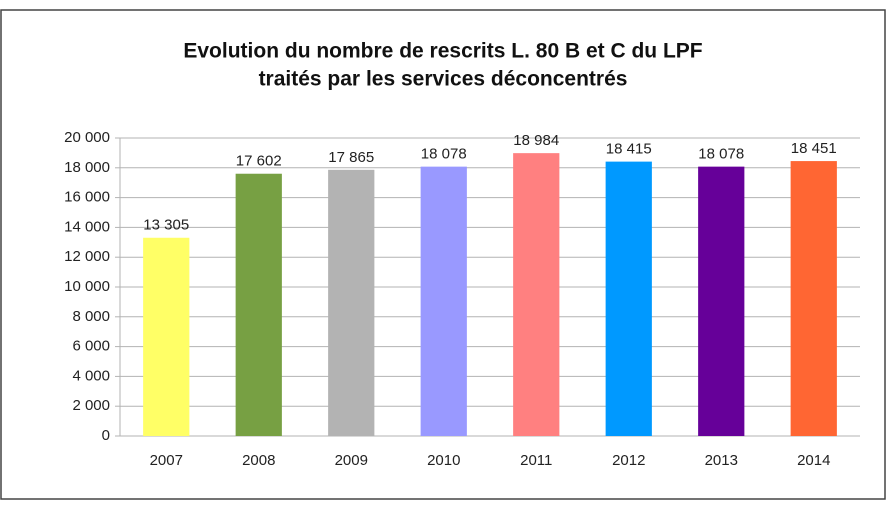 This screenshot has height=505, width=886. Describe the element at coordinates (87, 256) in the screenshot. I see `y-tick-label: 12 000` at that location.